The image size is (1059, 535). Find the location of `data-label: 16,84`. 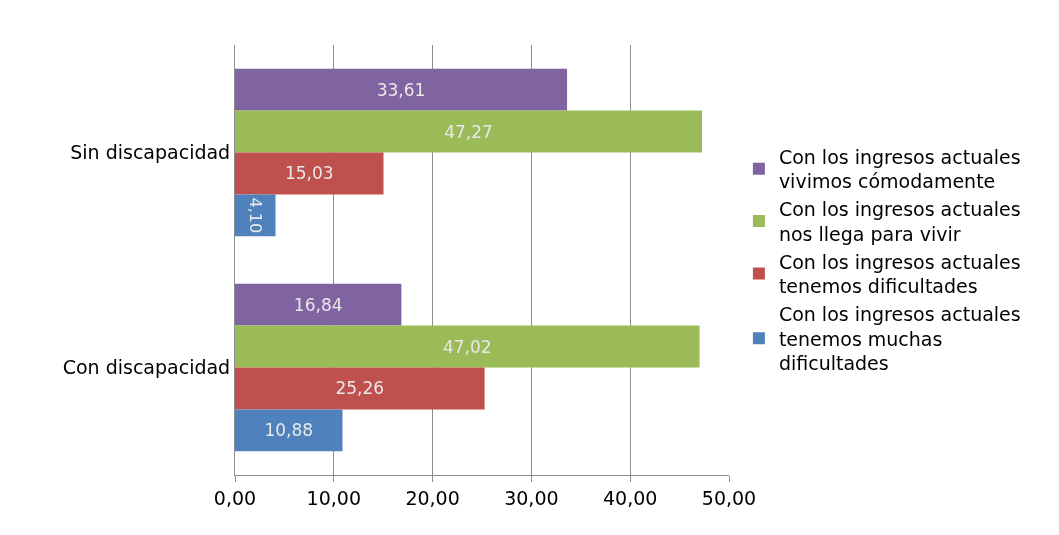

data-label: 16,84 is located at coordinates (318, 304).